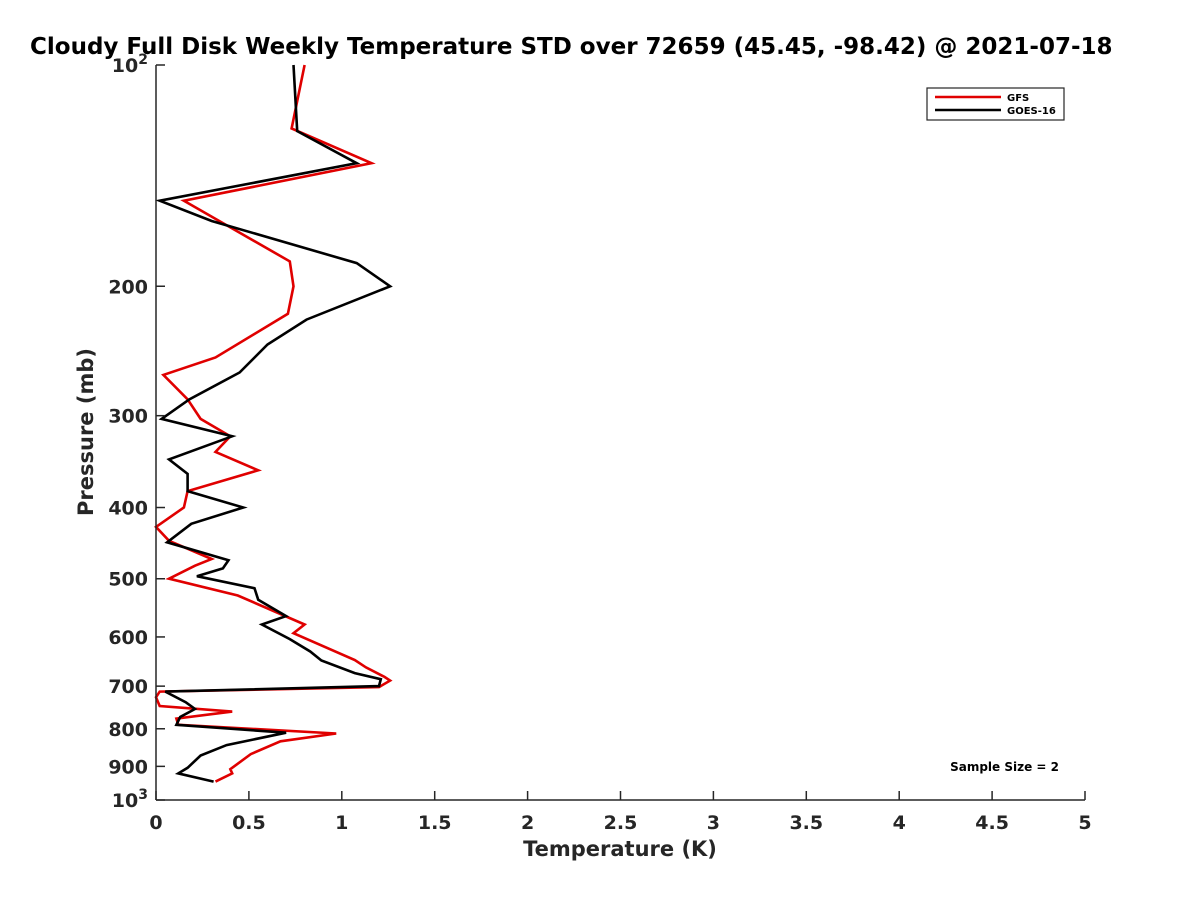 The image size is (1200, 900). I want to click on x-axis-ticks: 0 0.5 1 1.5 2 2.5 3 3.5 4 4.5 5, so click(620, 812).